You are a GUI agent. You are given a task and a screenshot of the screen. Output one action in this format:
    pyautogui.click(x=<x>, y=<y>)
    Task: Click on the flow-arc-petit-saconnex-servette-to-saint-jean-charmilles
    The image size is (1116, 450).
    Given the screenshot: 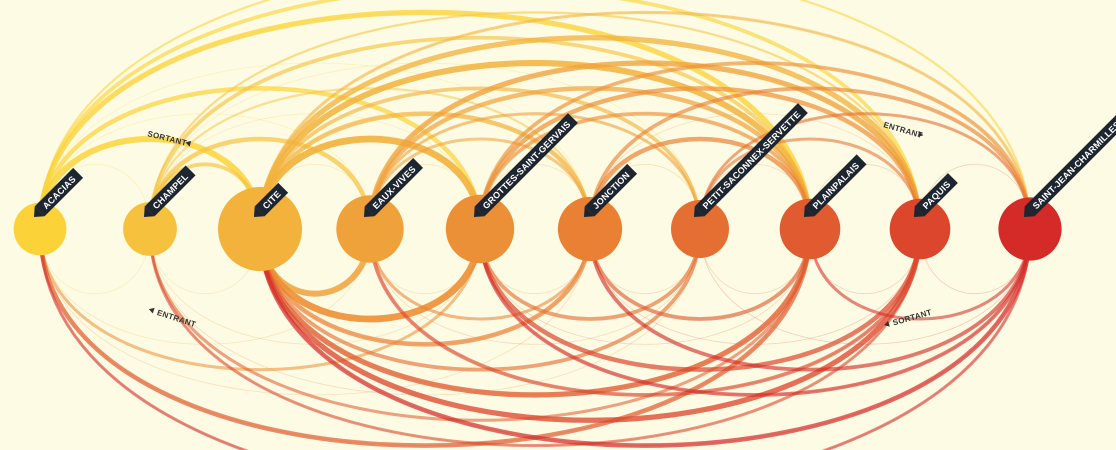 What is the action you would take?
    pyautogui.click(x=865, y=171)
    